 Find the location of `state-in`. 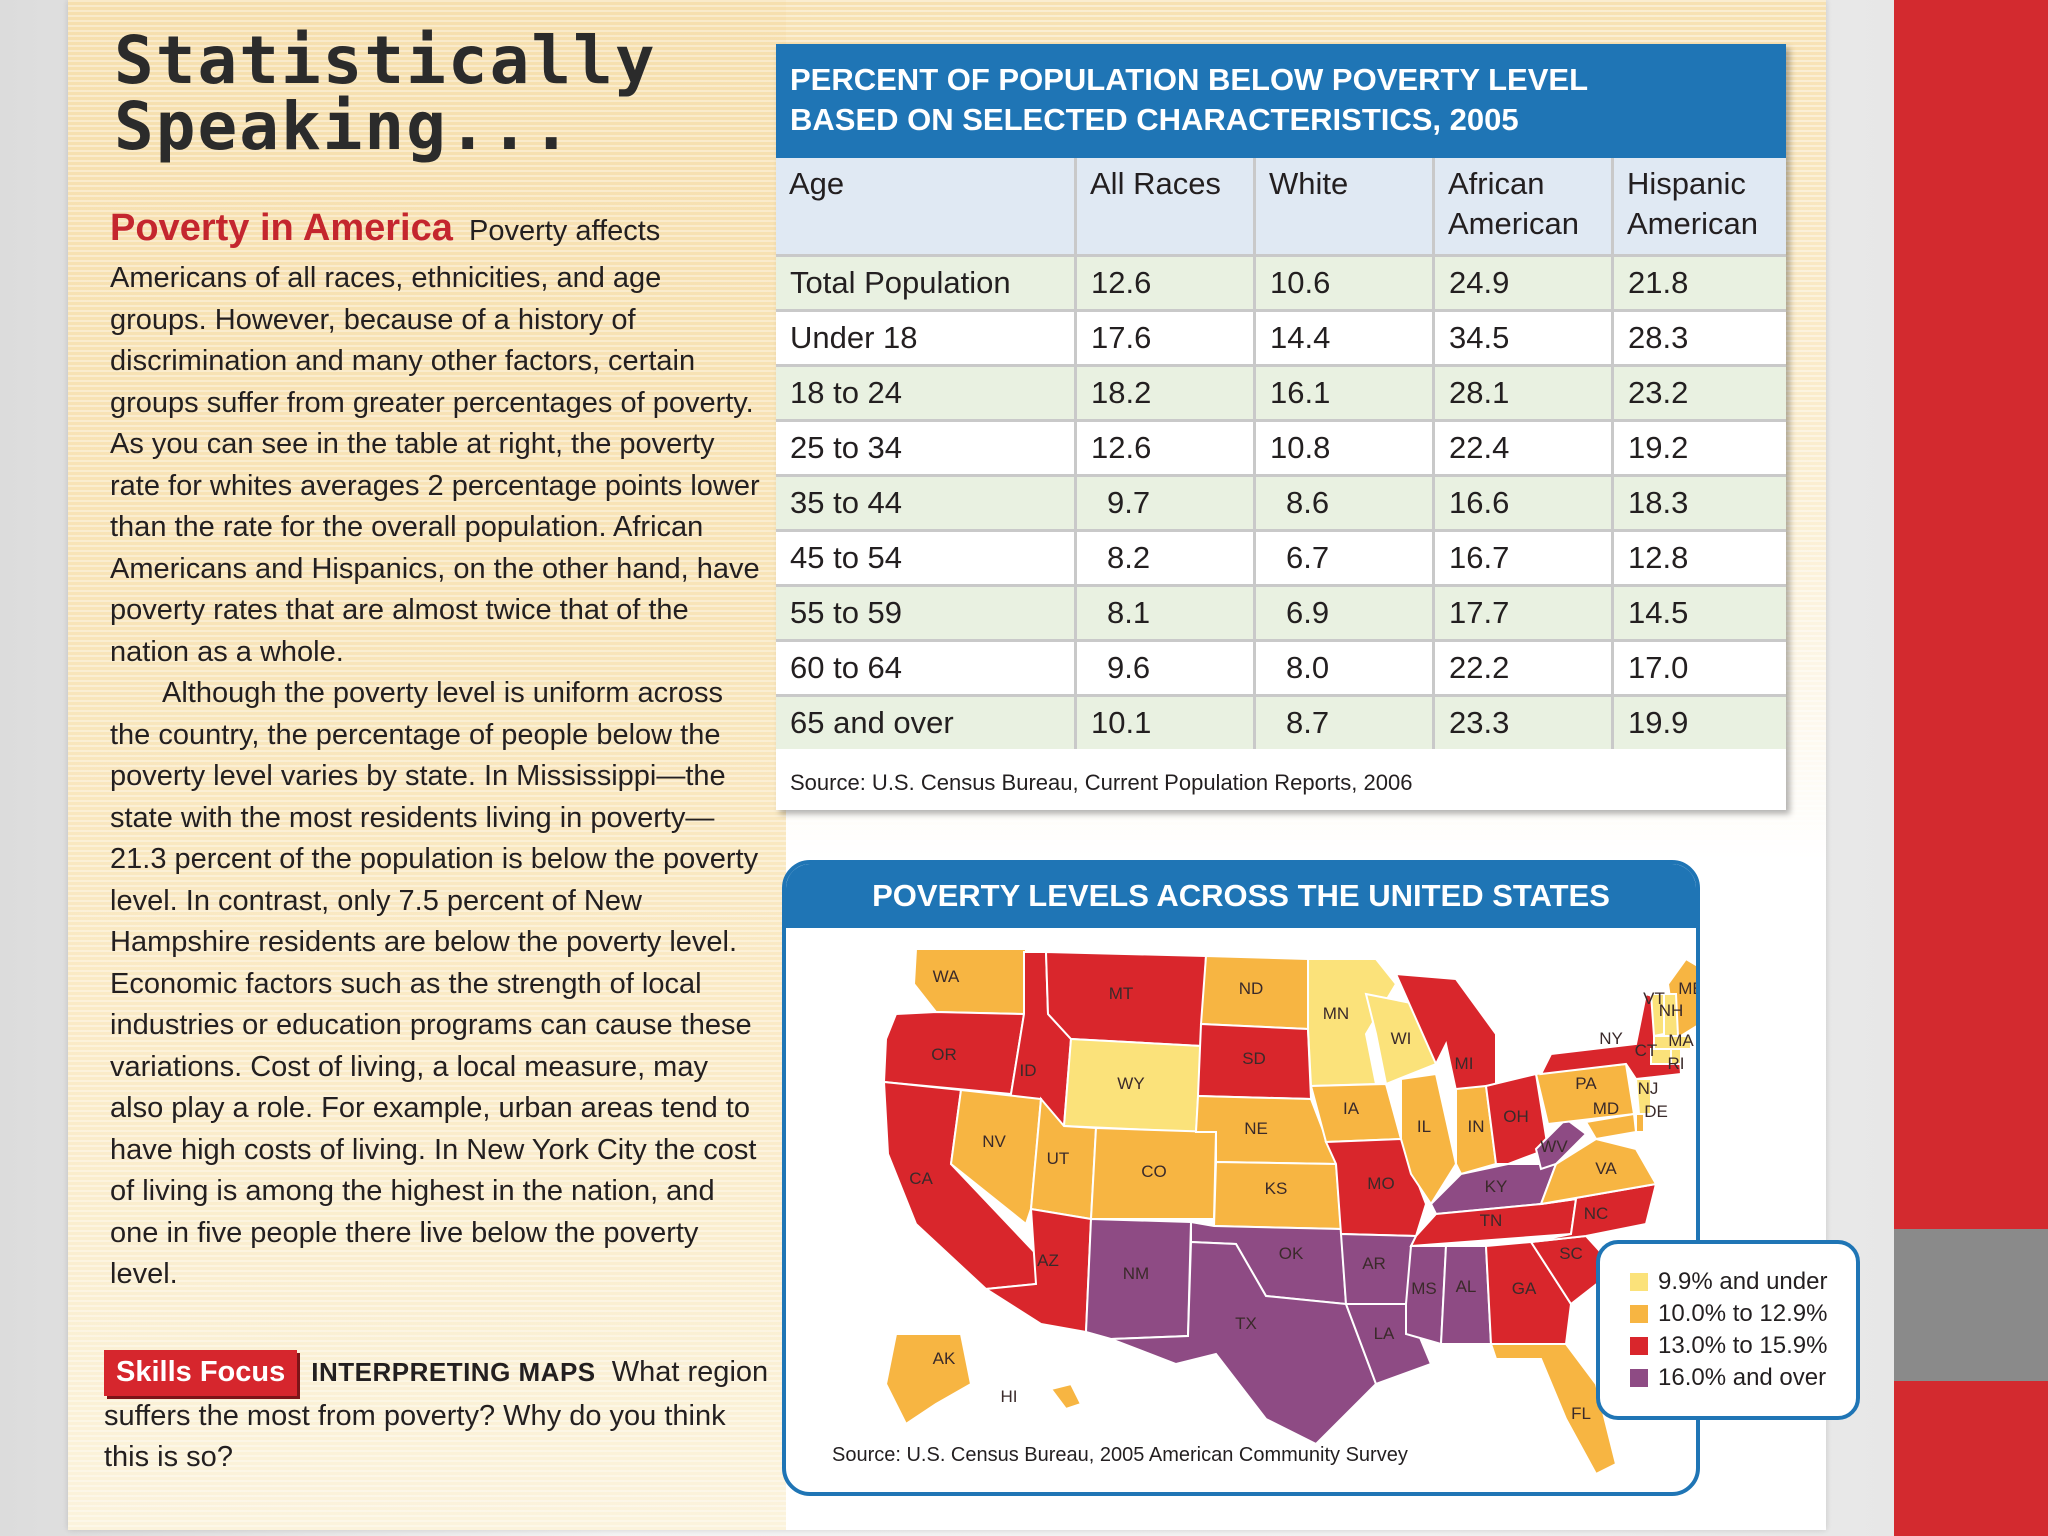

state-in is located at coordinates (1476, 1130).